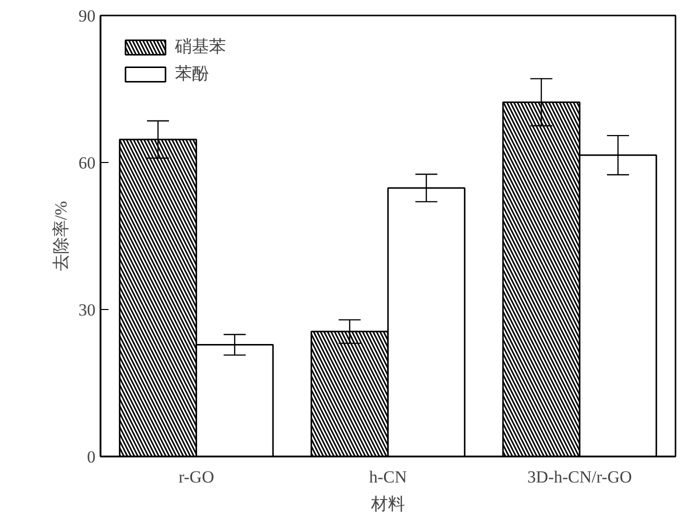 This screenshot has height=516, width=700. Describe the element at coordinates (388, 477) in the screenshot. I see `x-tick-label: h-CN` at that location.